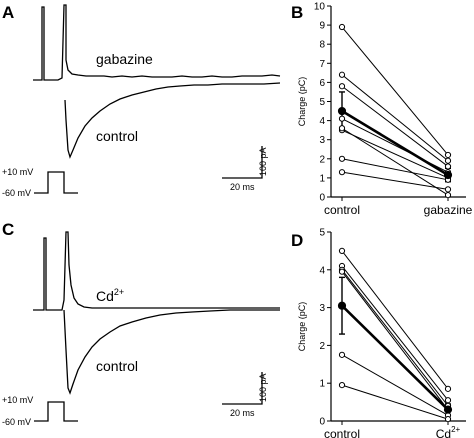 This screenshot has width=474, height=438. Describe the element at coordinates (157, 42) in the screenshot. I see `gabazine-trace` at that location.